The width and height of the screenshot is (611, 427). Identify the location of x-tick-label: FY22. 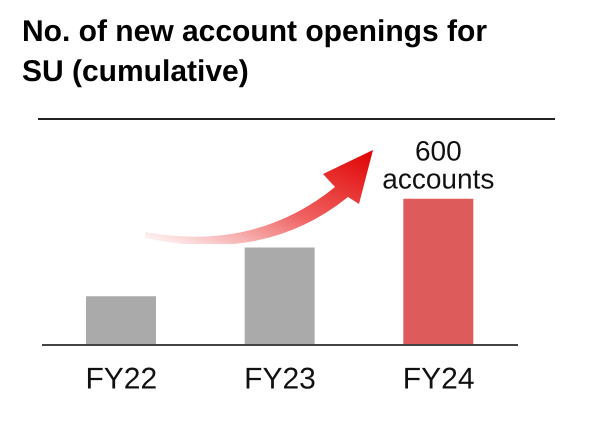
(121, 379).